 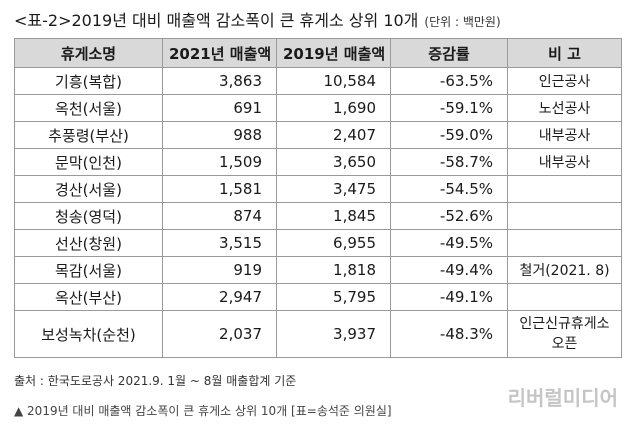 I want to click on change-rate: -58.7%, so click(x=449, y=162).